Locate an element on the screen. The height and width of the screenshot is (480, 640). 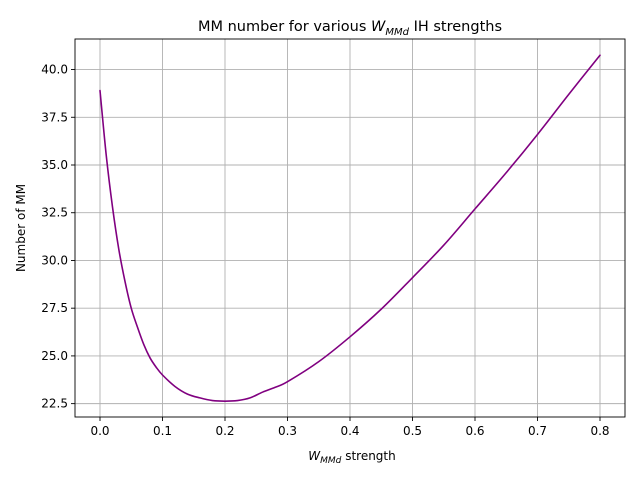
title-suffix: IH strengths is located at coordinates (455, 27).